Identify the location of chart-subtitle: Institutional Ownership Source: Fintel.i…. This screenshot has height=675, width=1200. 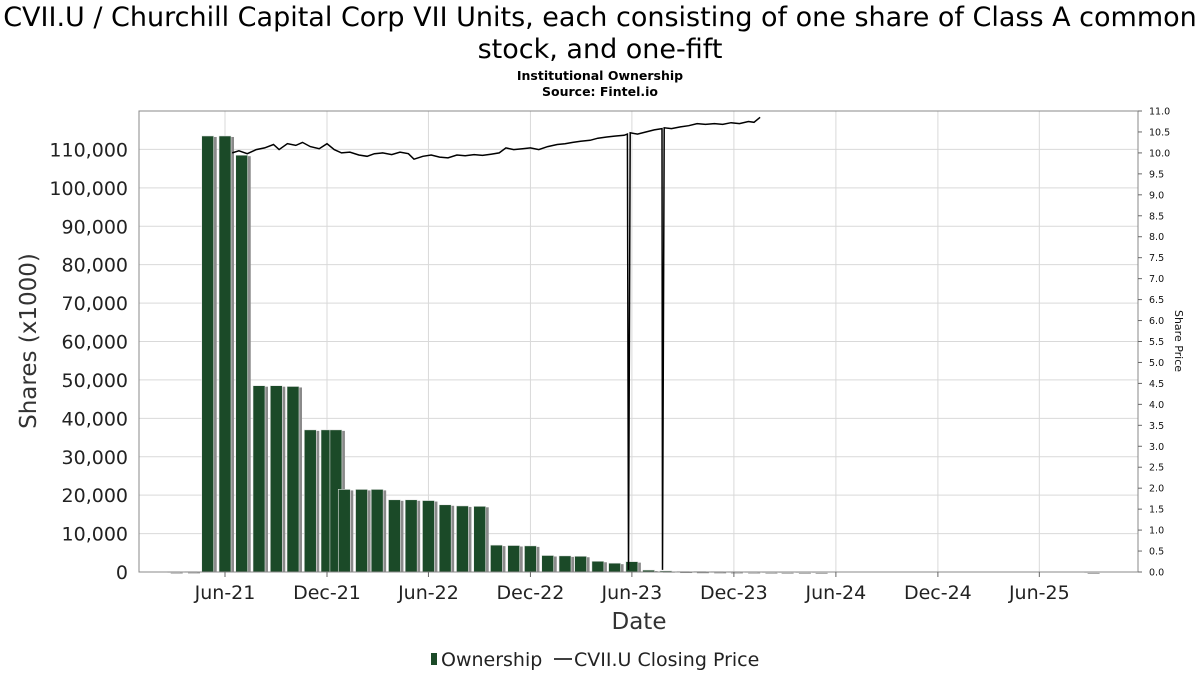
(600, 84).